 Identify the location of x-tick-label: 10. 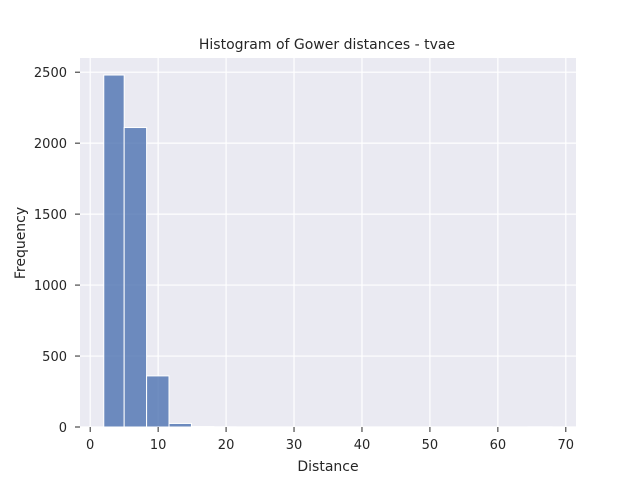
(158, 445).